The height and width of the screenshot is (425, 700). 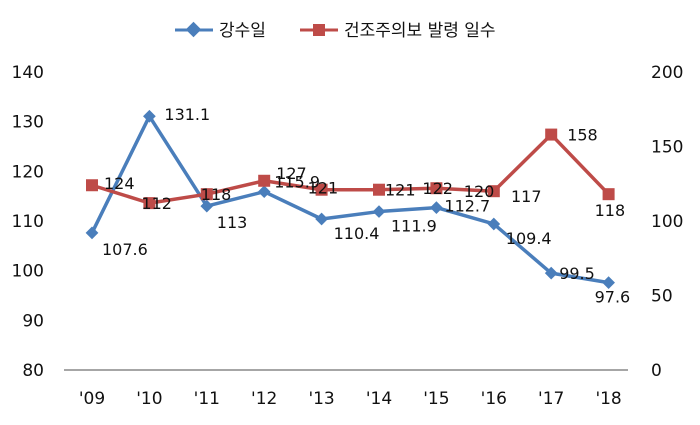 I want to click on legend-marker-dry-advisory, so click(x=319, y=30).